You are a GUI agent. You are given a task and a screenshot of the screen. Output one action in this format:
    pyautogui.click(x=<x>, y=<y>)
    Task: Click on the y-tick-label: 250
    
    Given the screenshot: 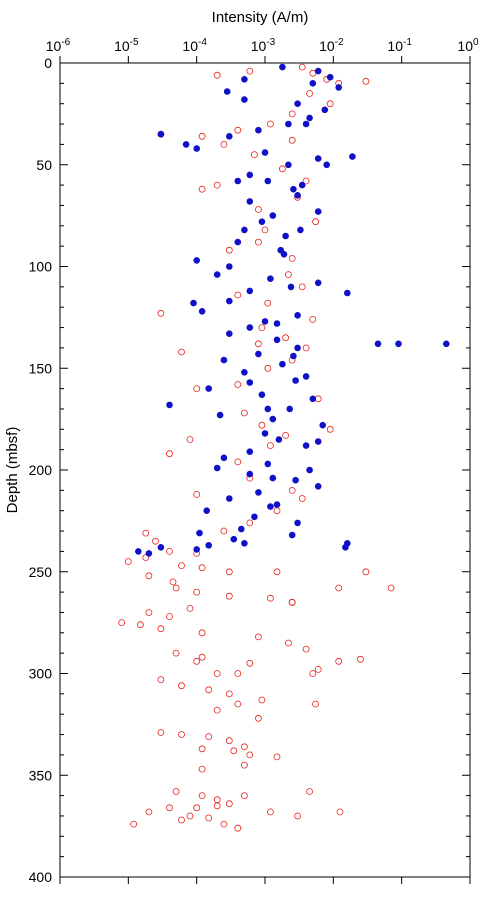 What is the action you would take?
    pyautogui.click(x=41, y=572)
    